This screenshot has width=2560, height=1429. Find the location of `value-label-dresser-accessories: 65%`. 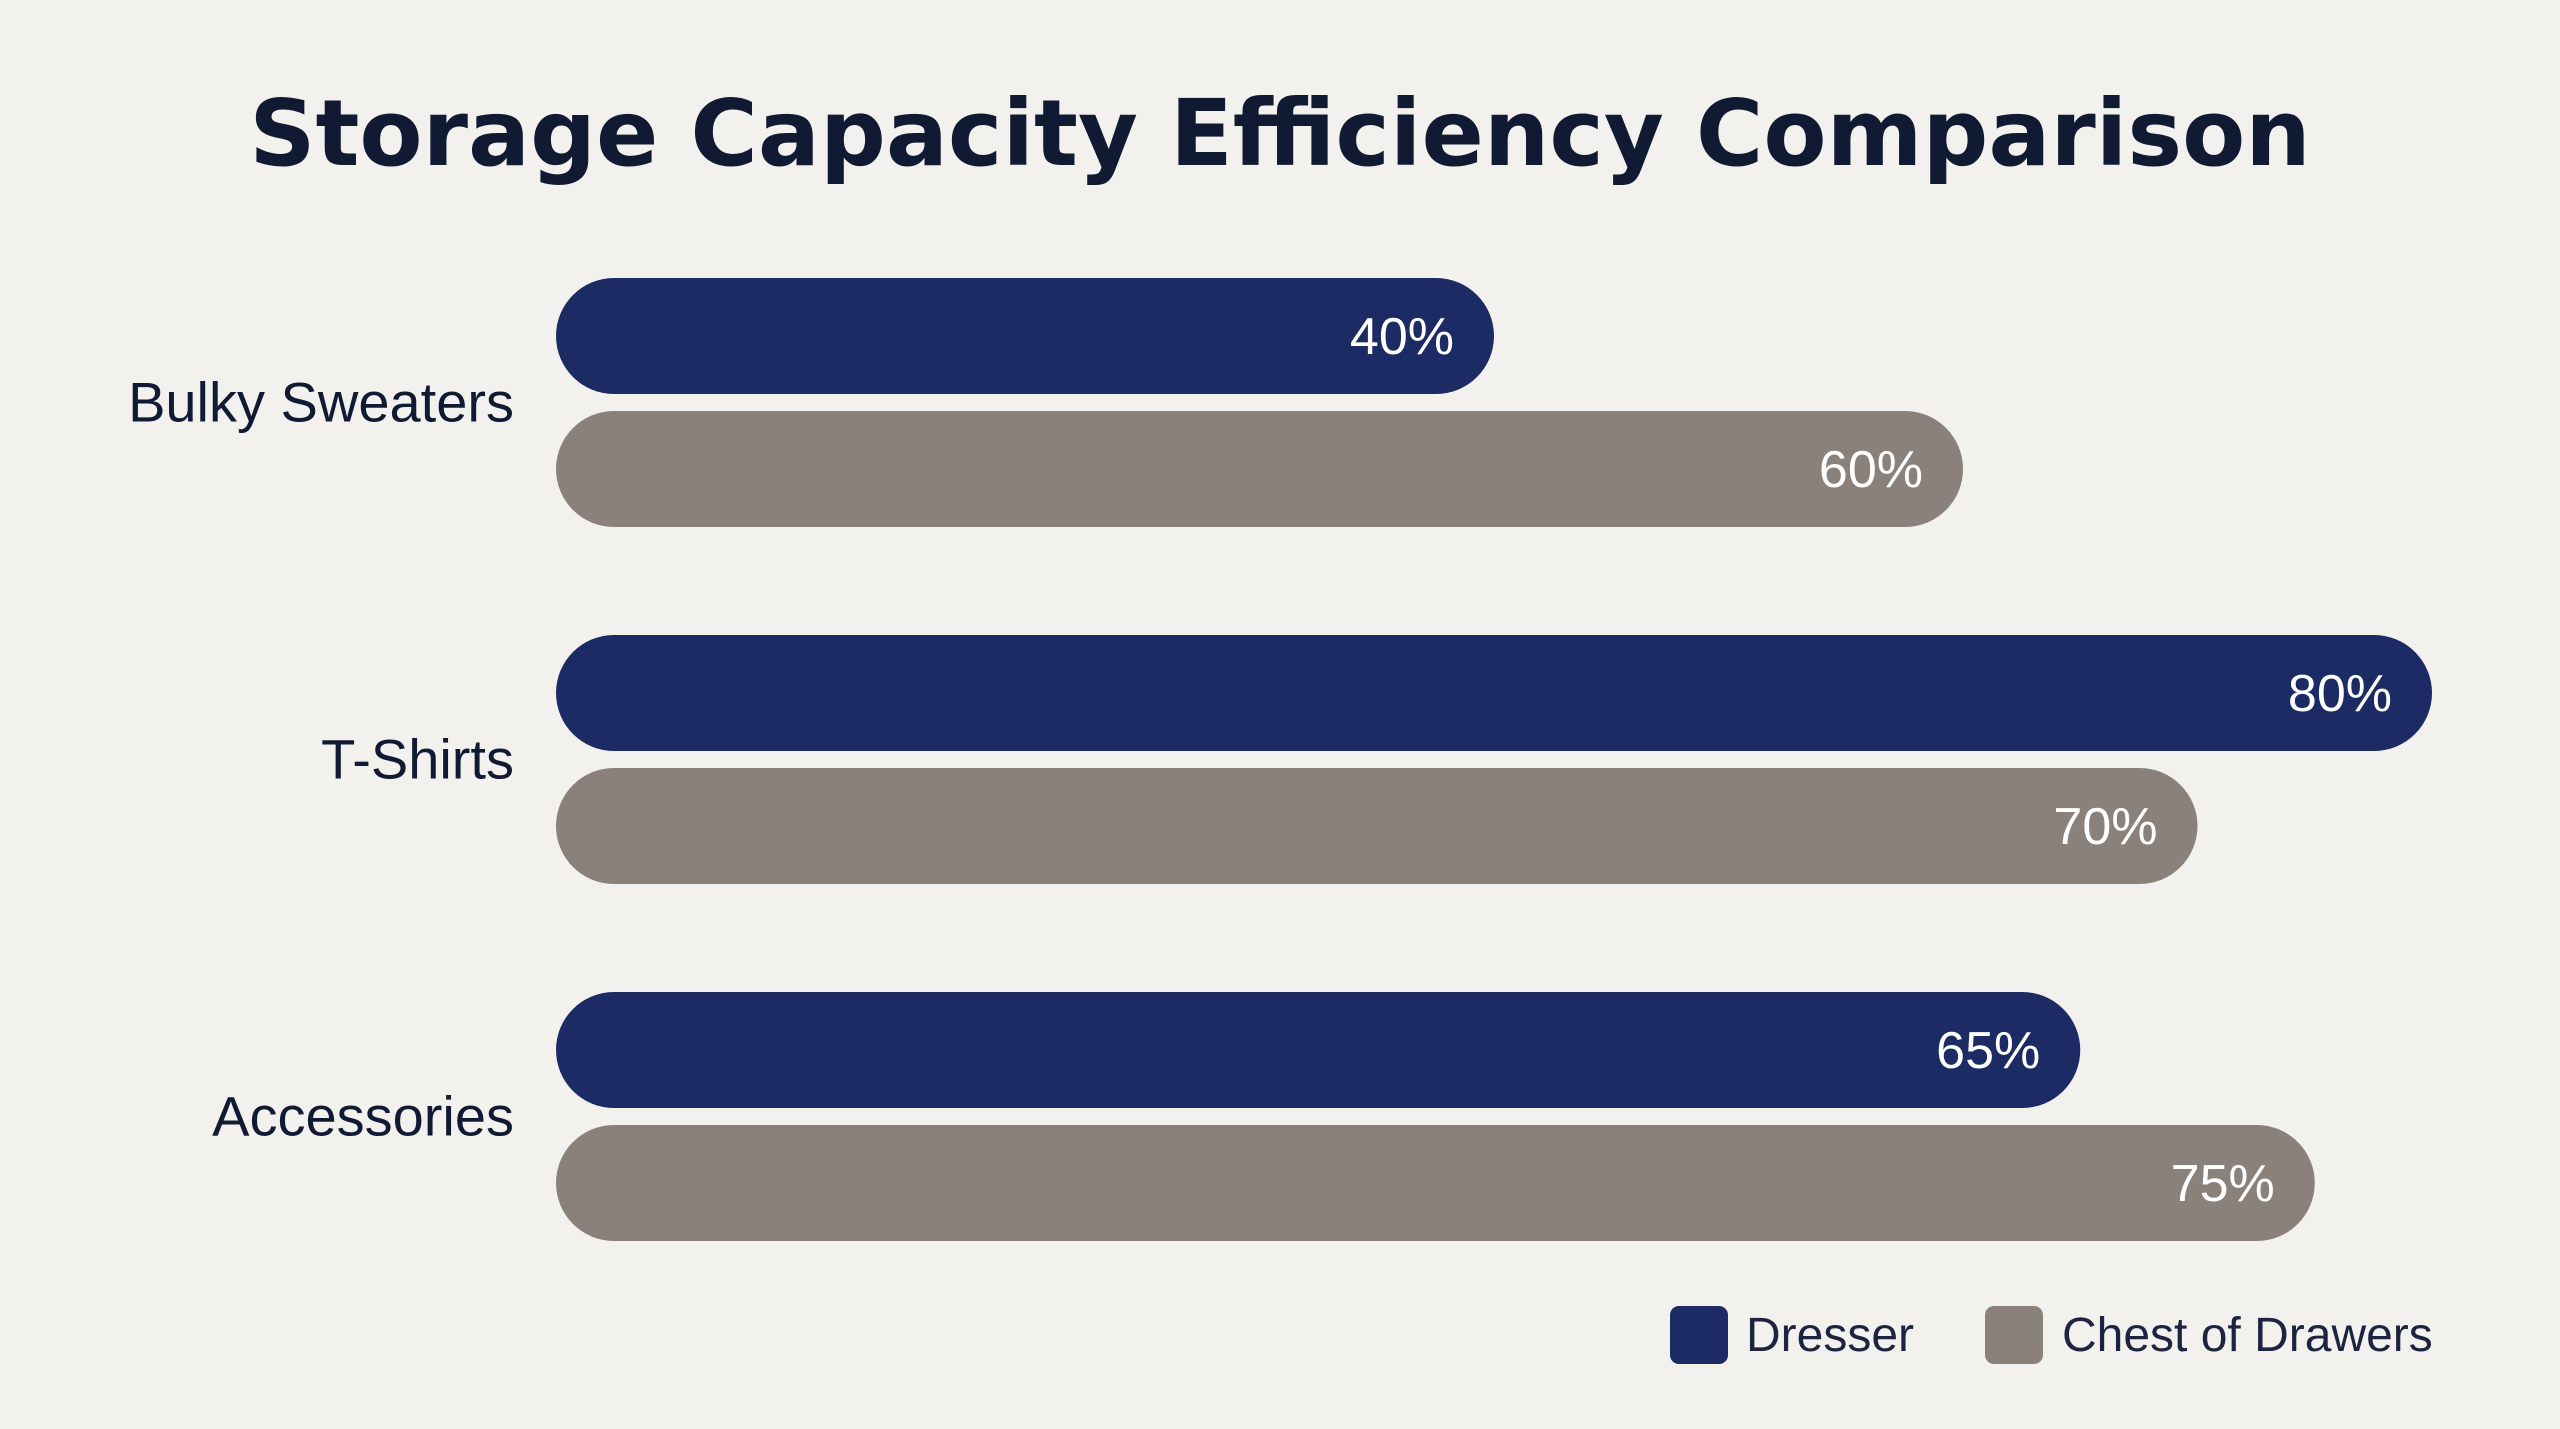

value-label-dresser-accessories: 65% is located at coordinates (1988, 1051).